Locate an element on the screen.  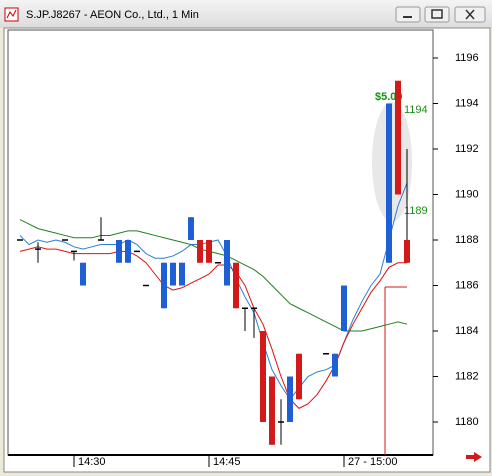
annotation: 1189 is located at coordinates (416, 211).